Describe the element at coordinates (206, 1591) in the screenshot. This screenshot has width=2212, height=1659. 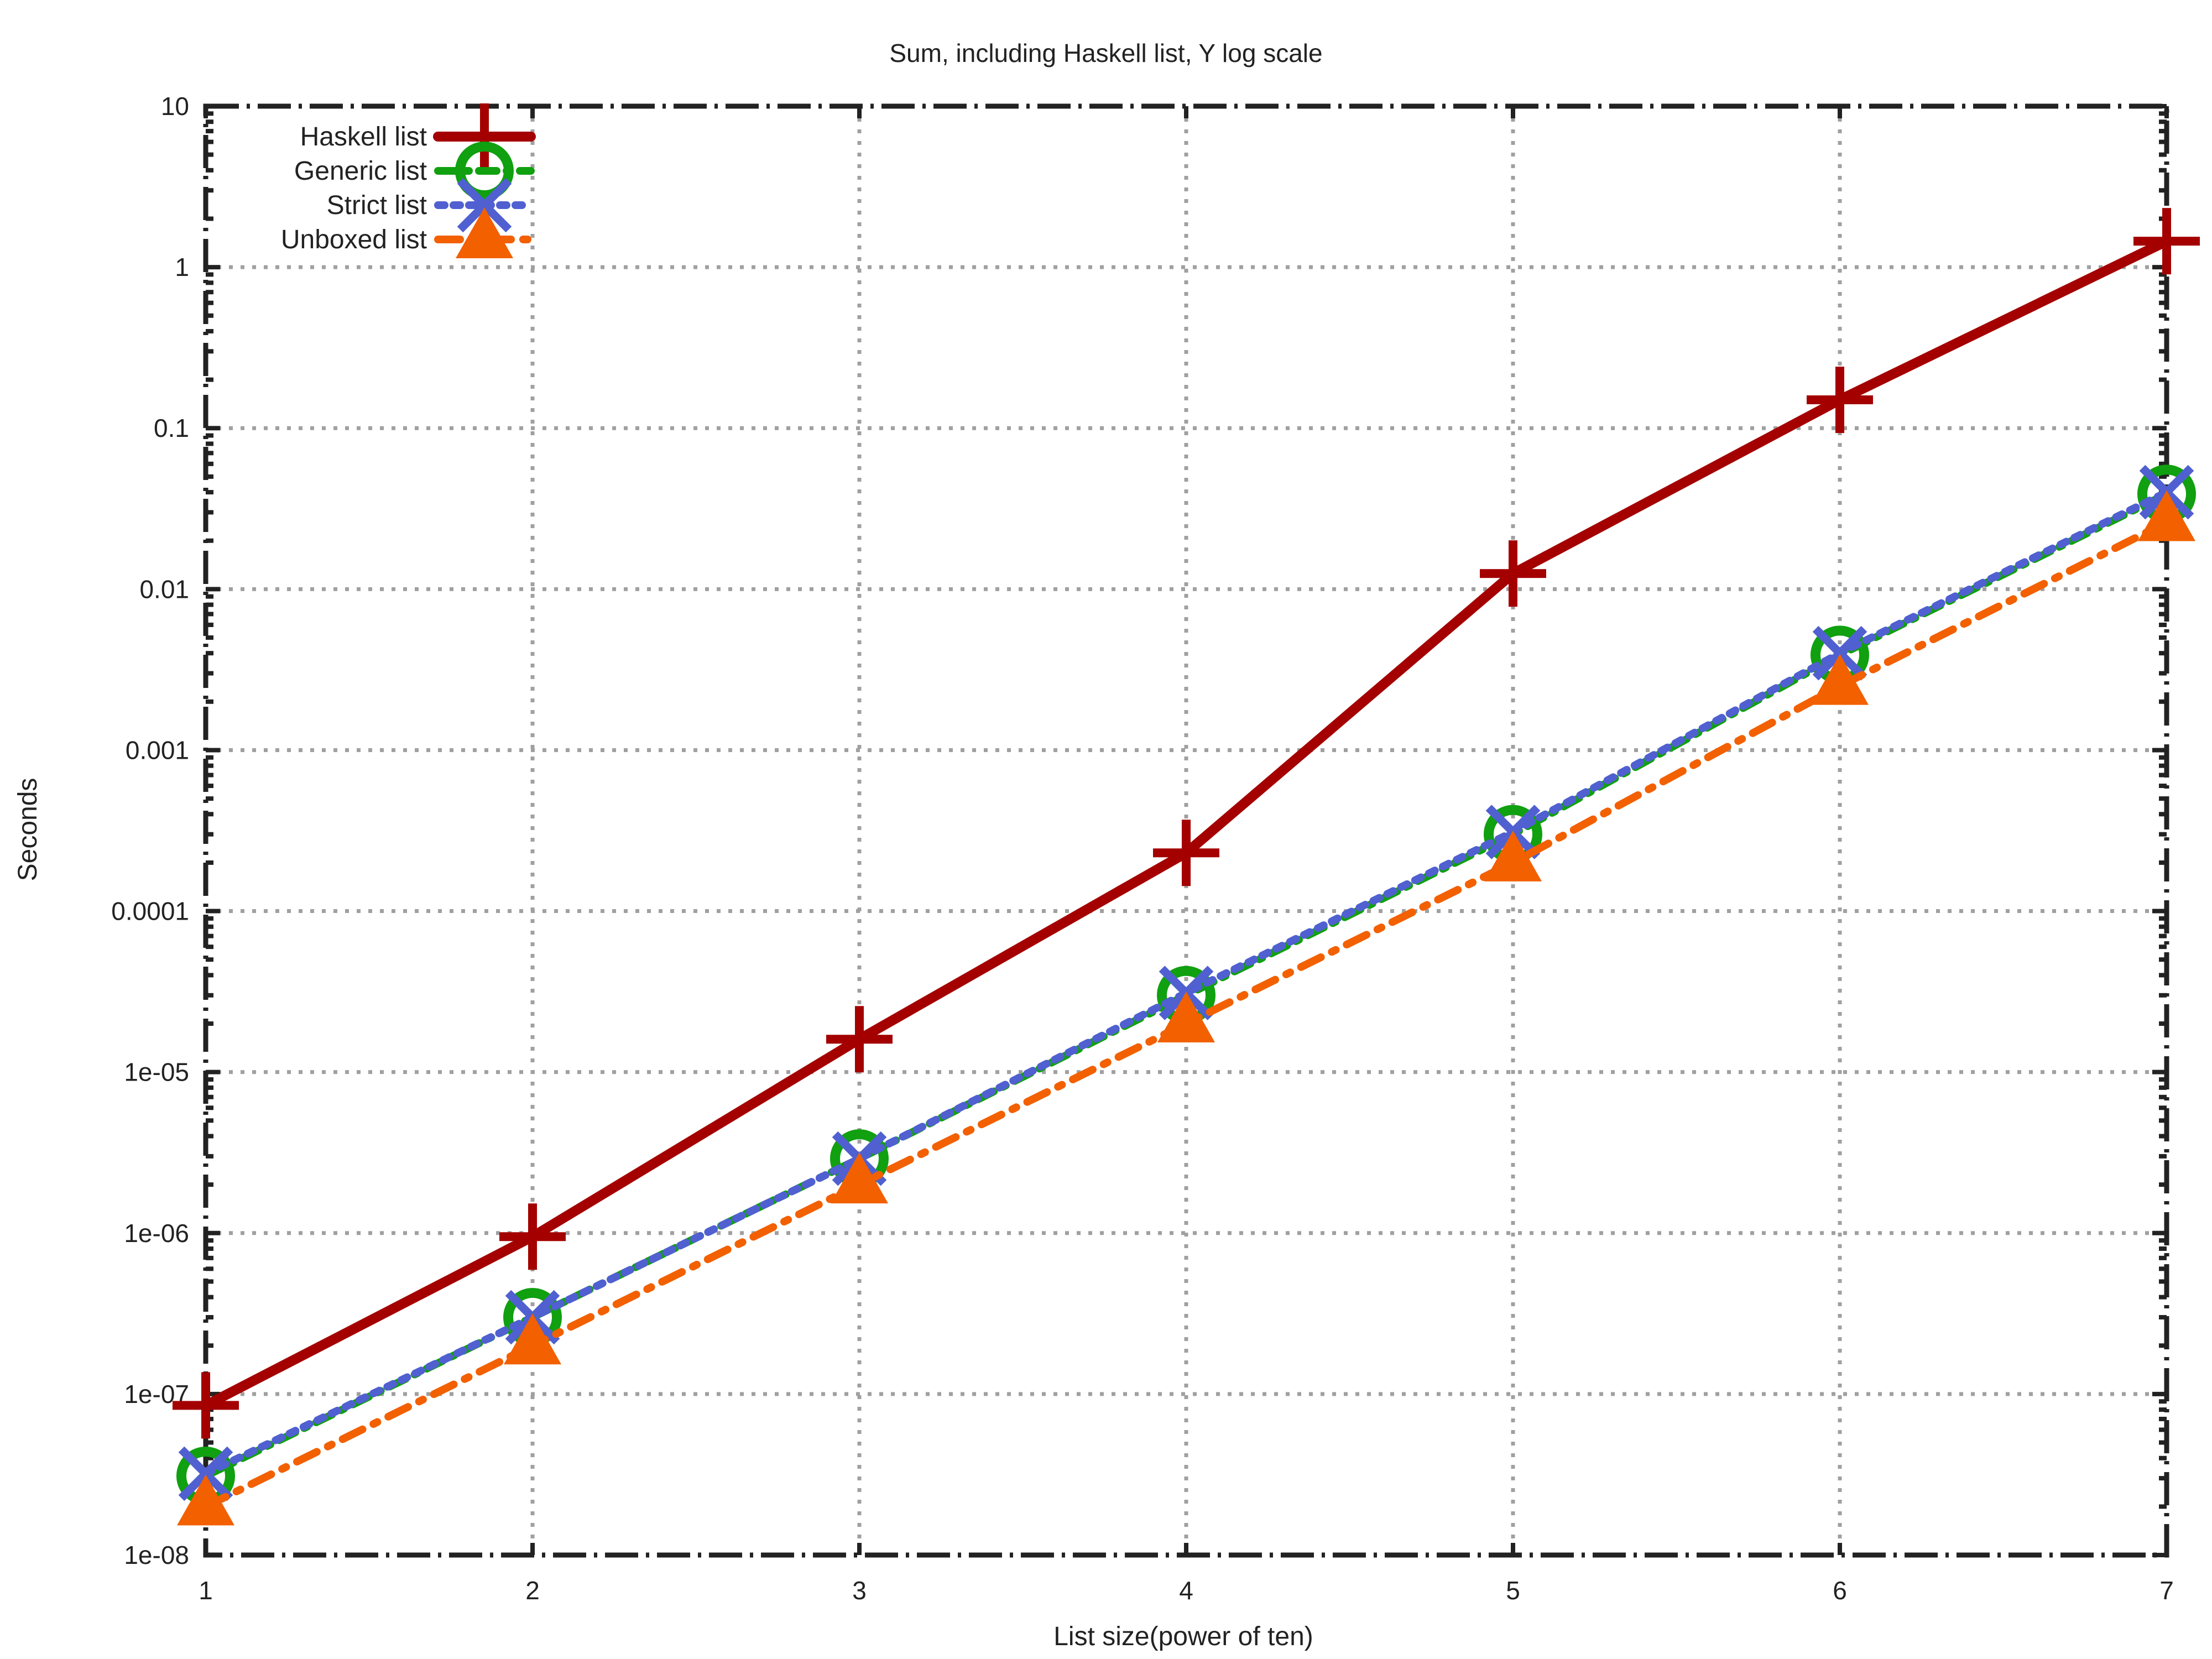
I see `x-tick-label: 1` at that location.